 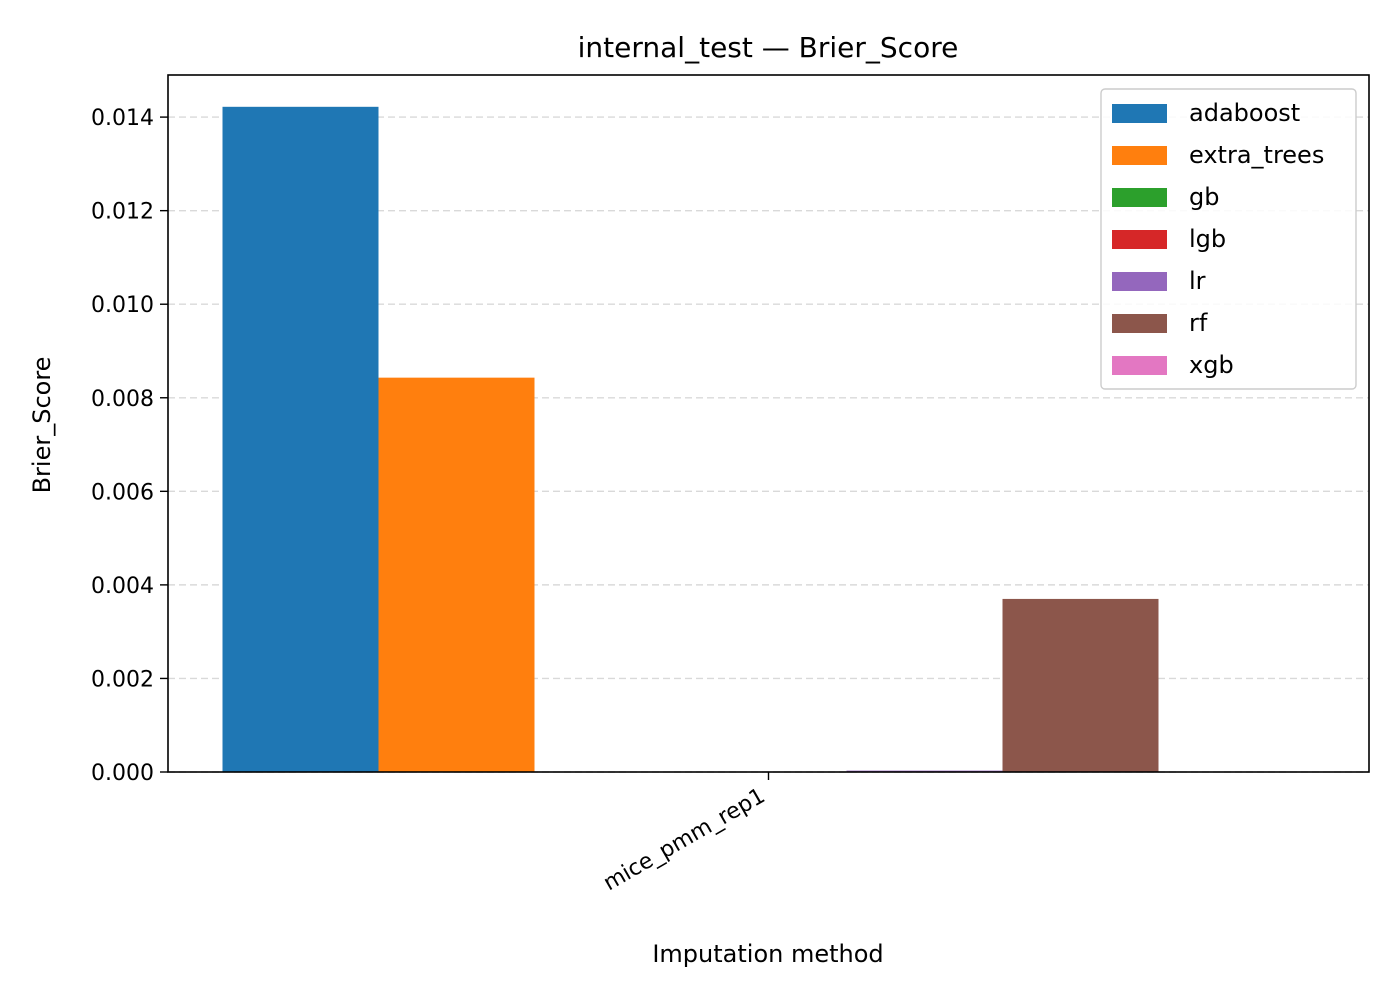 What do you see at coordinates (122, 118) in the screenshot?
I see `y-tick-label: 0.014` at bounding box center [122, 118].